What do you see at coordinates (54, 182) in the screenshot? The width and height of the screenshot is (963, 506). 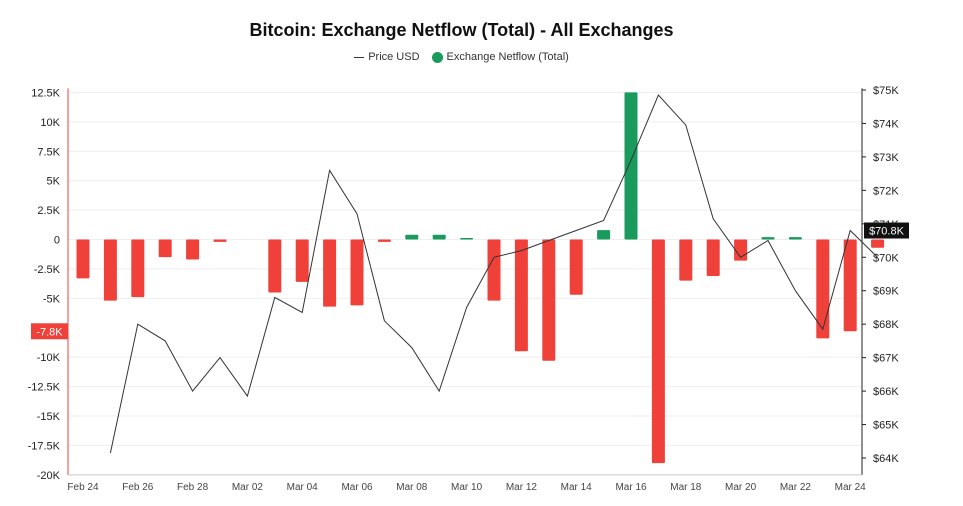 I see `y-left-tick-label: 5K` at bounding box center [54, 182].